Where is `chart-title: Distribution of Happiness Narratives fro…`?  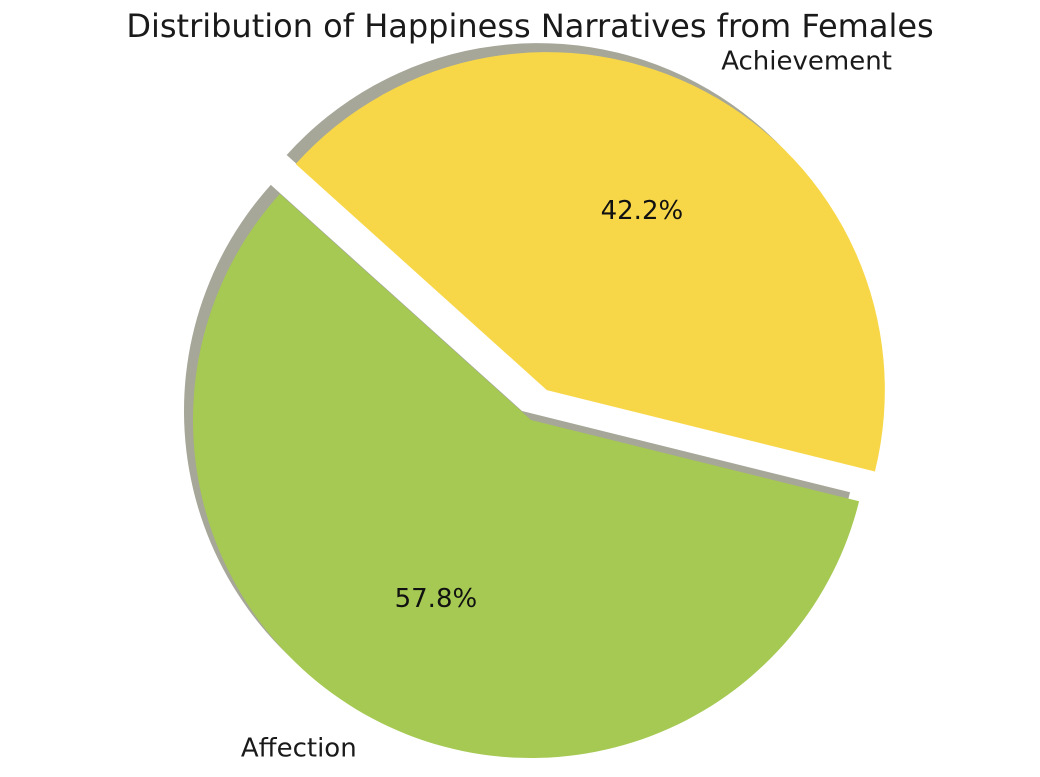
chart-title: Distribution of Happiness Narratives fro… is located at coordinates (529, 26).